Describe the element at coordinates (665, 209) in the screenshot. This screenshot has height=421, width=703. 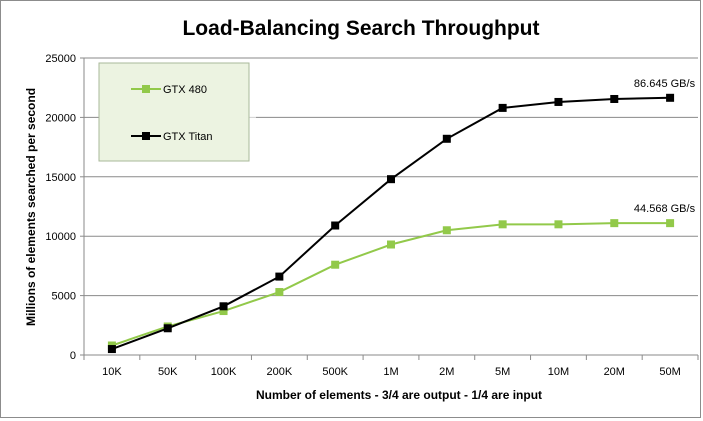
I see `series-end-label: 44.568 GB/s` at that location.